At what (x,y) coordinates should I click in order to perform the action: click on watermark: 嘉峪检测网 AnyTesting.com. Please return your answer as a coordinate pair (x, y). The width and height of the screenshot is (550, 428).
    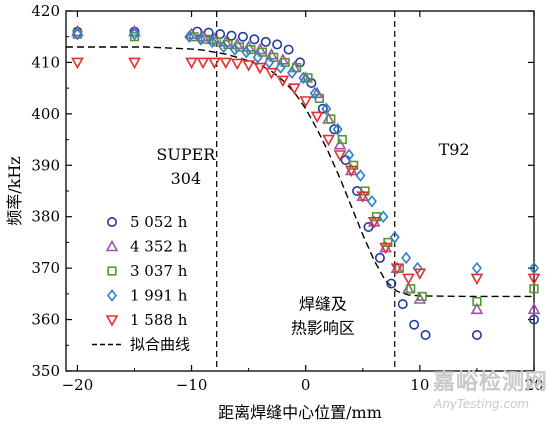
    Looking at the image, I should click on (490, 390).